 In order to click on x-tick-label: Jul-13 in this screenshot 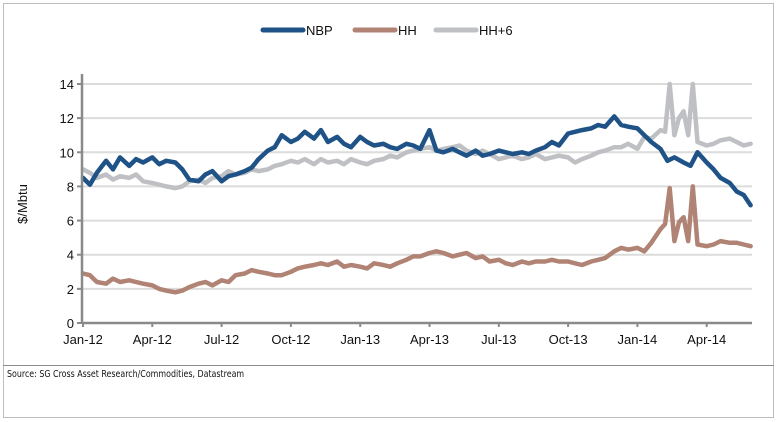, I will do `click(498, 339)`.